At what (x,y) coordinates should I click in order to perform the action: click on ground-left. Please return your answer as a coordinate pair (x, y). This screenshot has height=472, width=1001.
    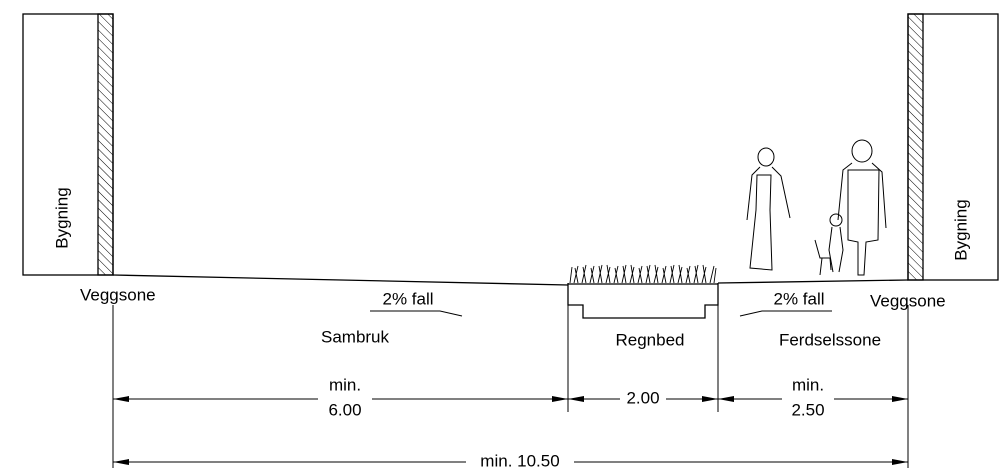
    Looking at the image, I should click on (340, 280).